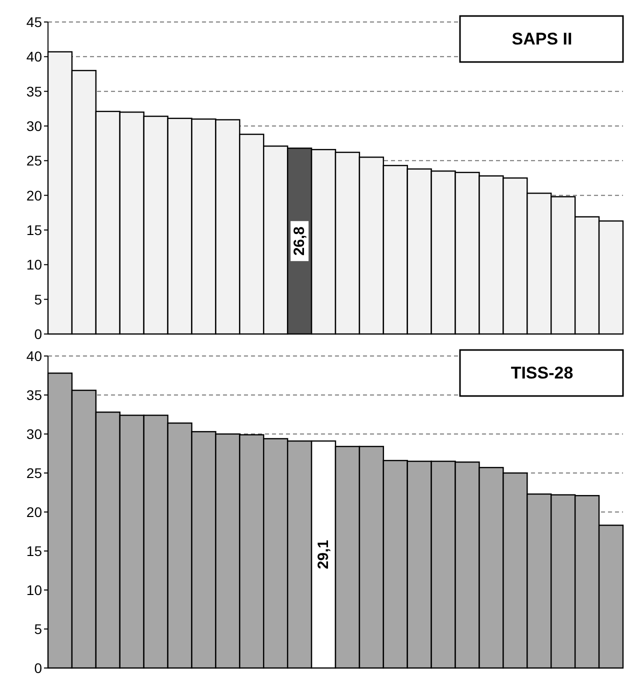  Describe the element at coordinates (323, 555) in the screenshot. I see `data-label: 29,1` at that location.